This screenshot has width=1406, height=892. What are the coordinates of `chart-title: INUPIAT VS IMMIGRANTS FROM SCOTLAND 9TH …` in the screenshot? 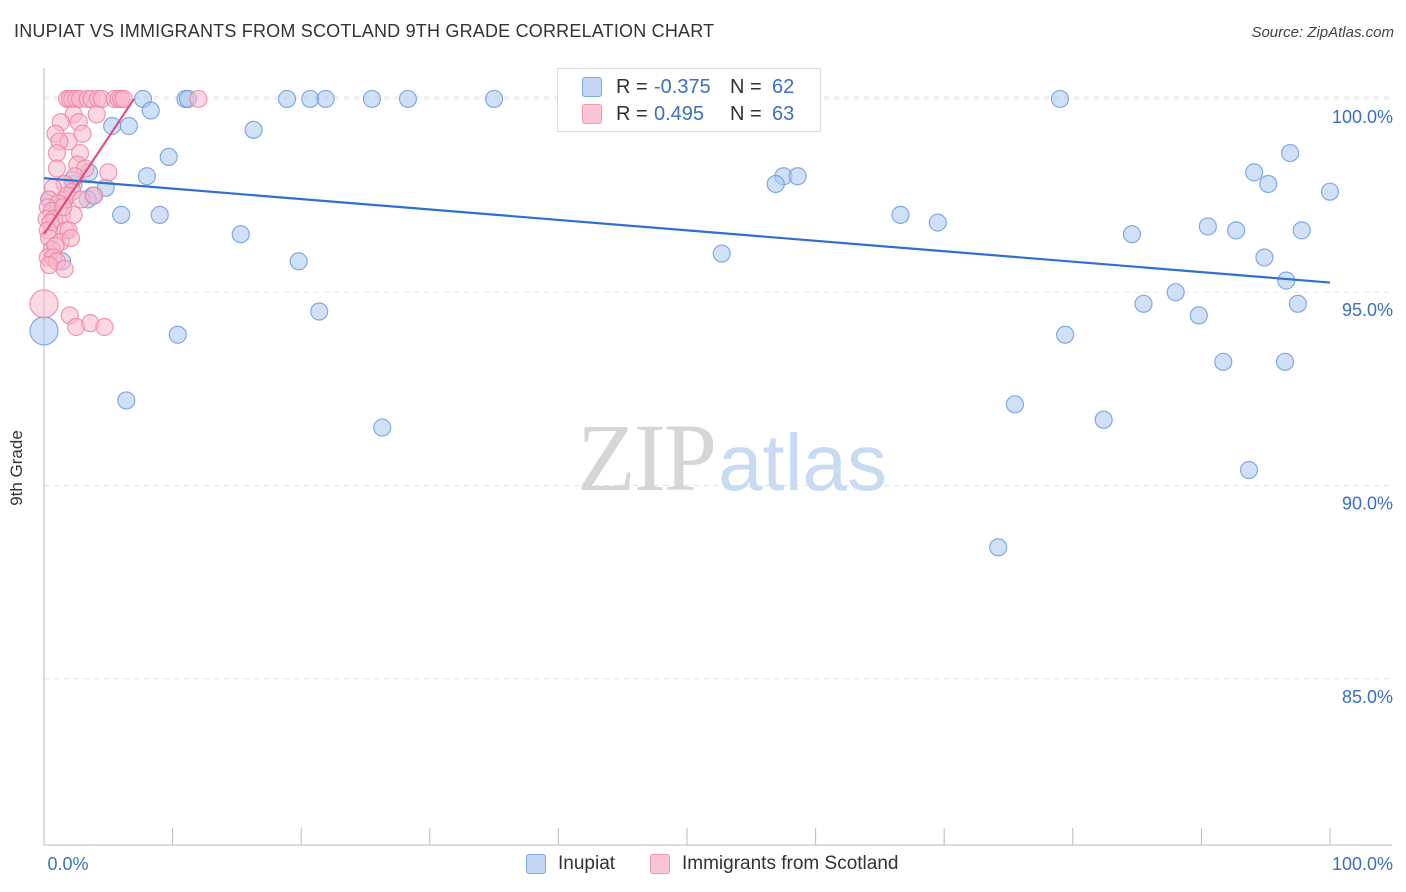 It's located at (364, 31).